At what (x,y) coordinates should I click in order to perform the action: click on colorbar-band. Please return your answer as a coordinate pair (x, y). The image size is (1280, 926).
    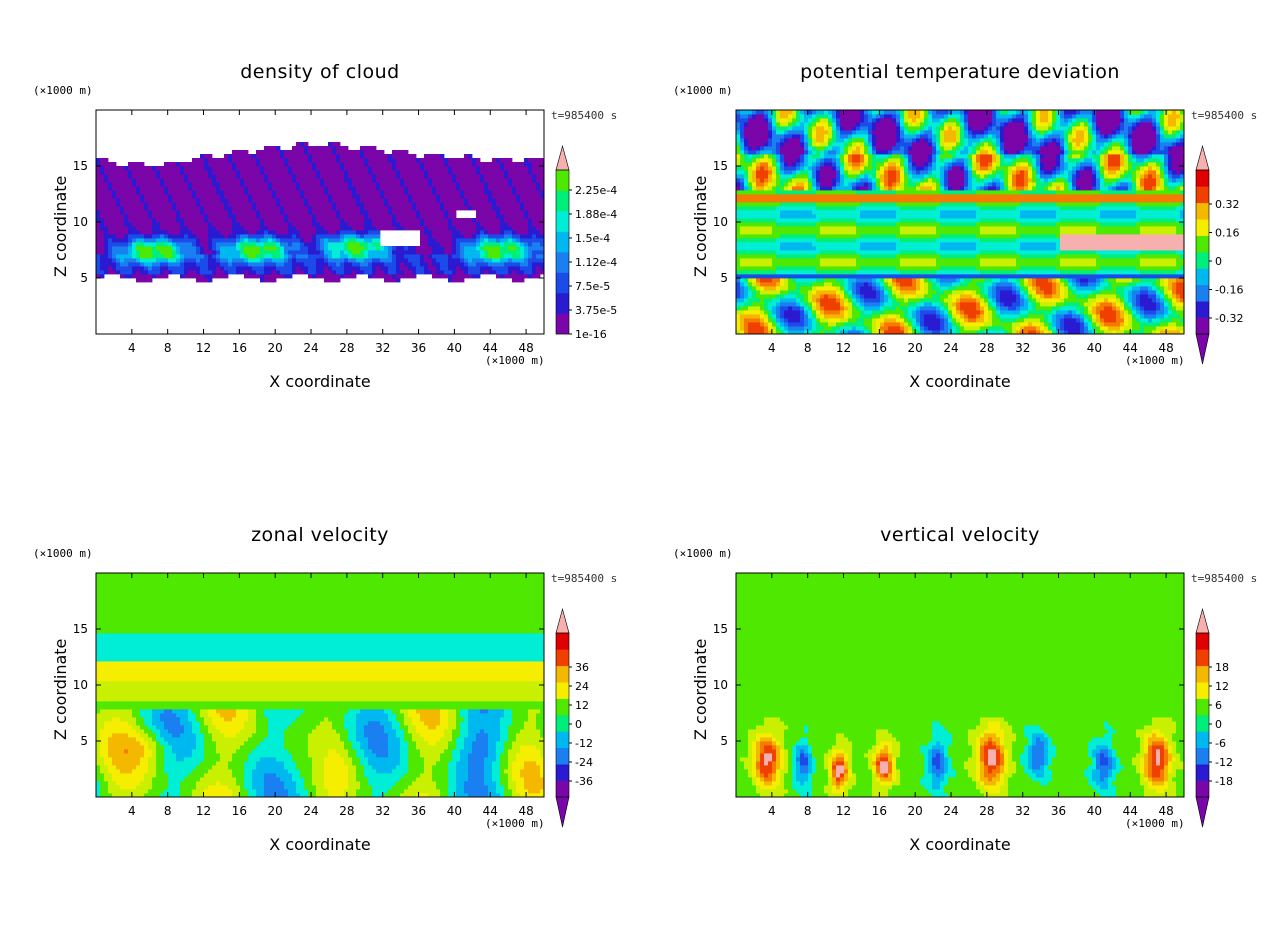
    Looking at the image, I should click on (562, 201).